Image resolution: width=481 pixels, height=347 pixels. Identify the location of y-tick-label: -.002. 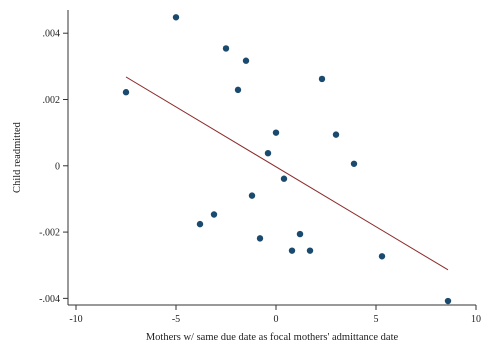
(49, 233).